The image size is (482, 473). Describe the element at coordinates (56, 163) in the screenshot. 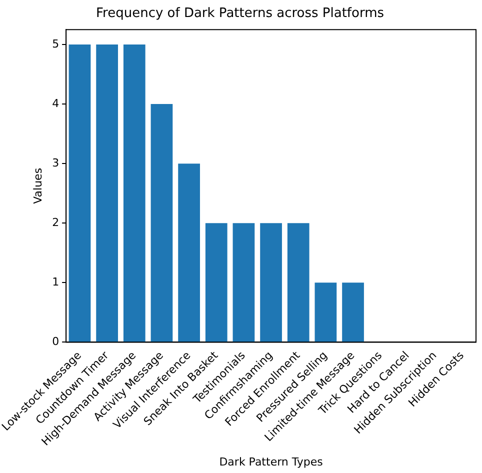

I see `y-tick-label: 3` at that location.